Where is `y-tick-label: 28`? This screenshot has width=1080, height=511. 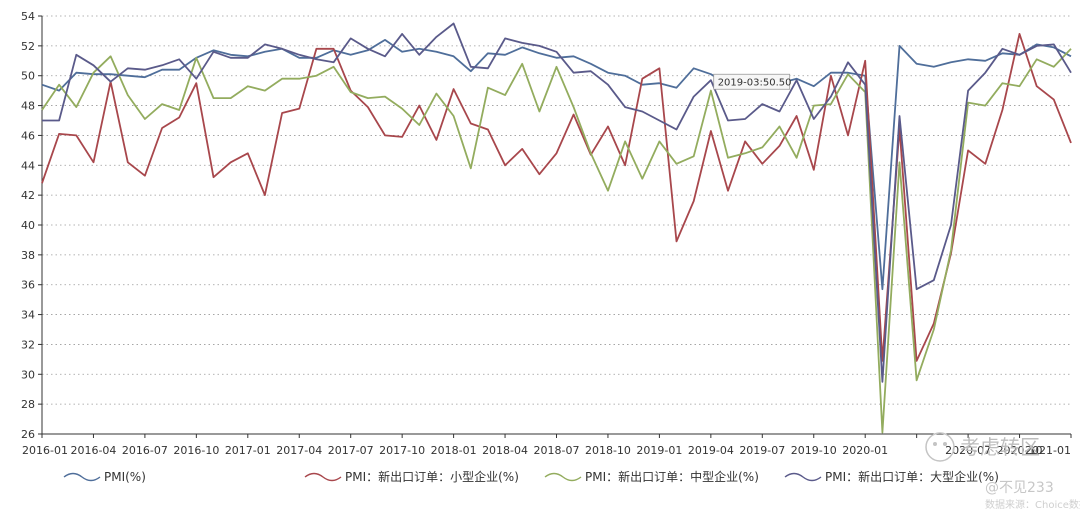
y-tick-label: 28 is located at coordinates (28, 404).